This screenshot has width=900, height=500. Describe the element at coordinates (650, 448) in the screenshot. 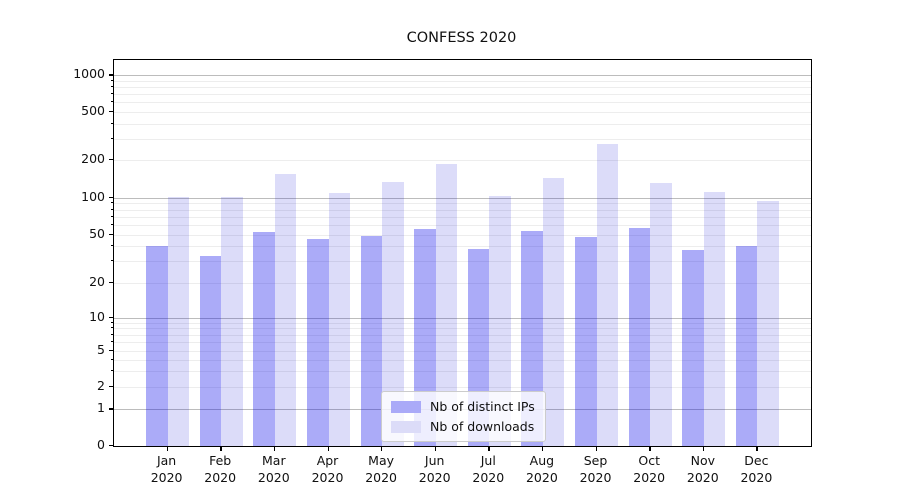

I see `xtick-mark-oct` at that location.